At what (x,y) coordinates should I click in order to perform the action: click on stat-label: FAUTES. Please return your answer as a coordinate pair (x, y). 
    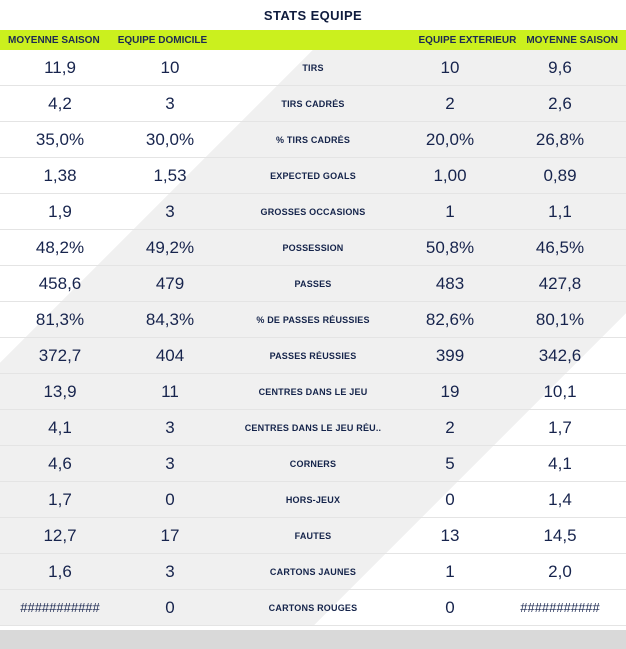
    Looking at the image, I should click on (313, 535).